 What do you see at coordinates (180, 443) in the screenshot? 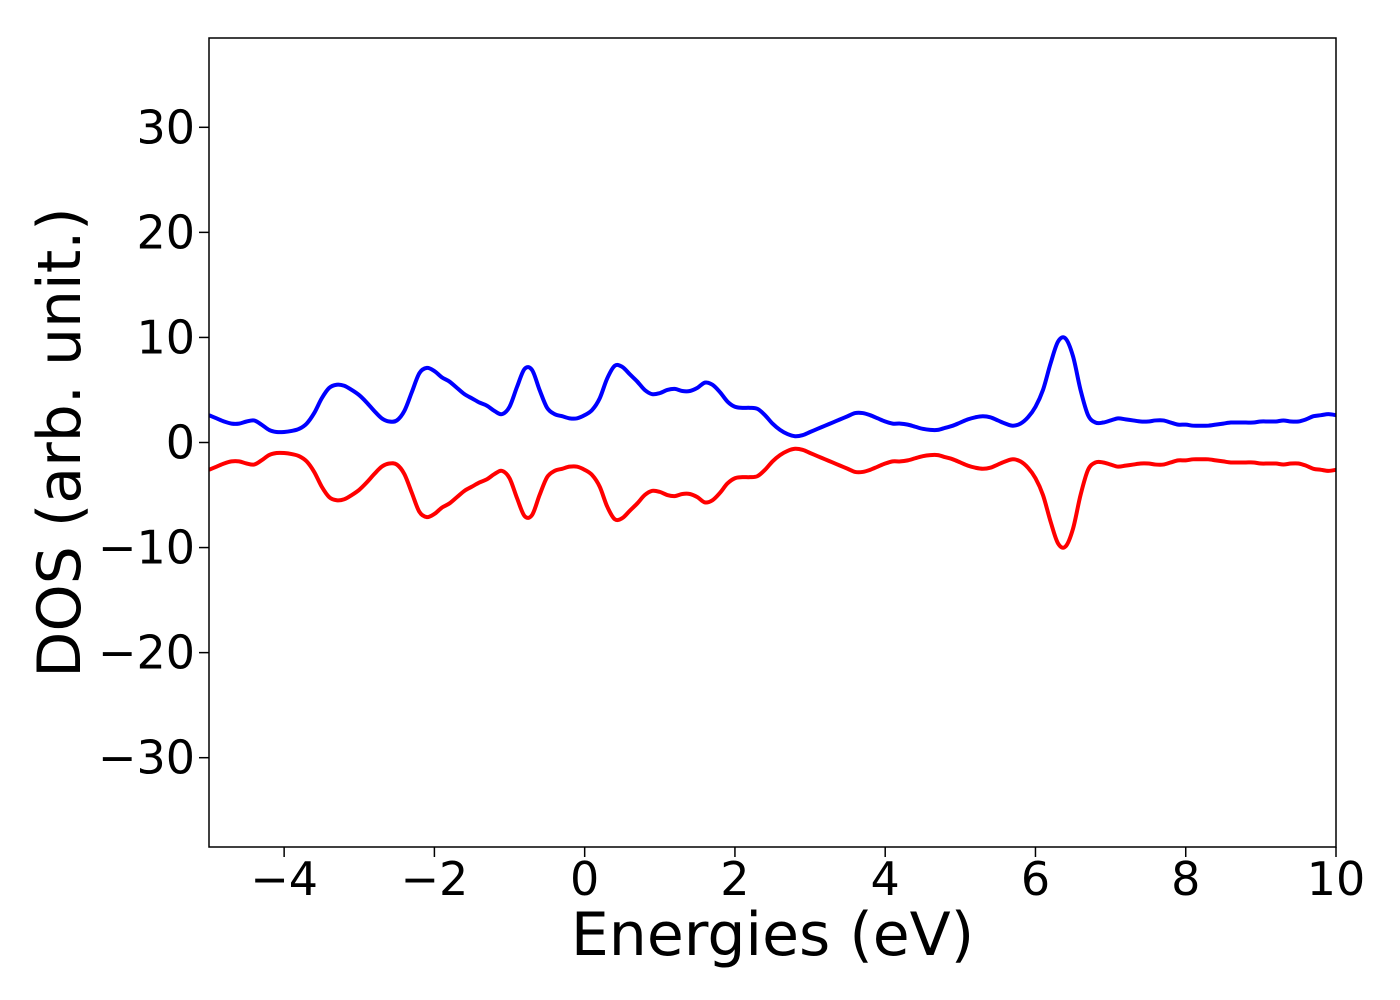
I see `y-tick-label: 0` at bounding box center [180, 443].